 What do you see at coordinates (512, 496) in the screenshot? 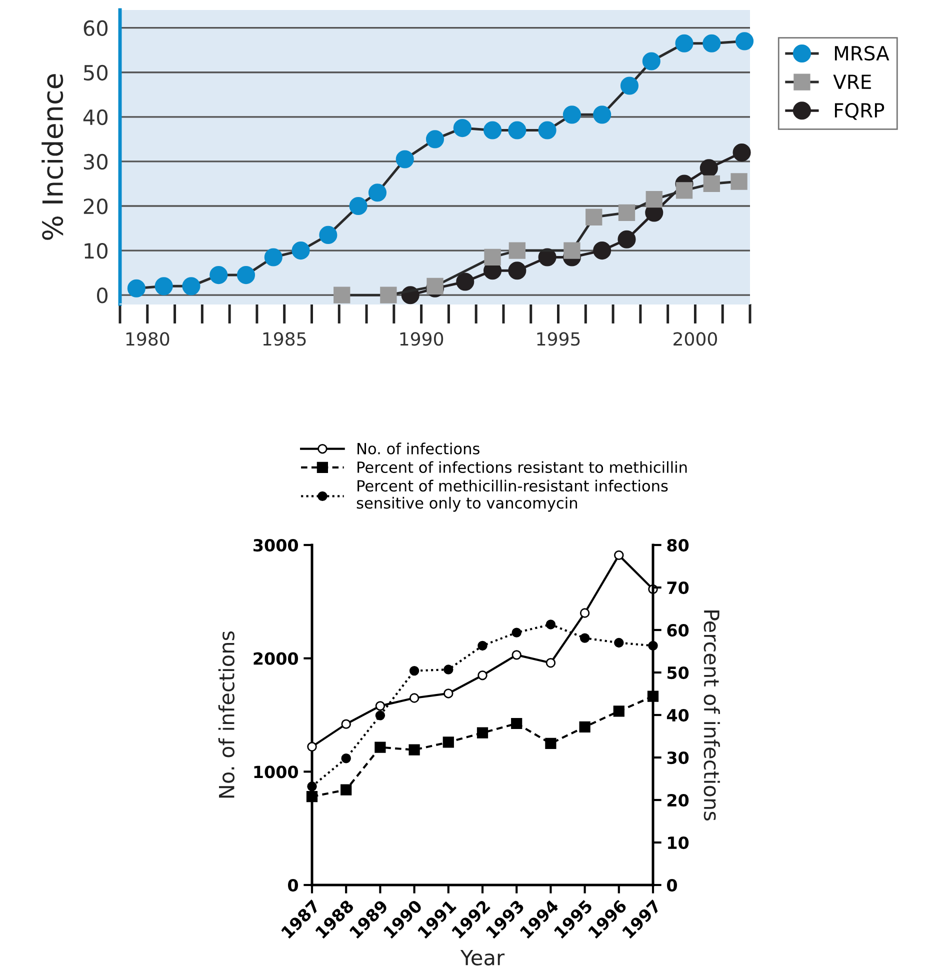
I see `legend-label: Percent of methicillin-resistant infections sensitive only to vancomycin` at bounding box center [512, 496].